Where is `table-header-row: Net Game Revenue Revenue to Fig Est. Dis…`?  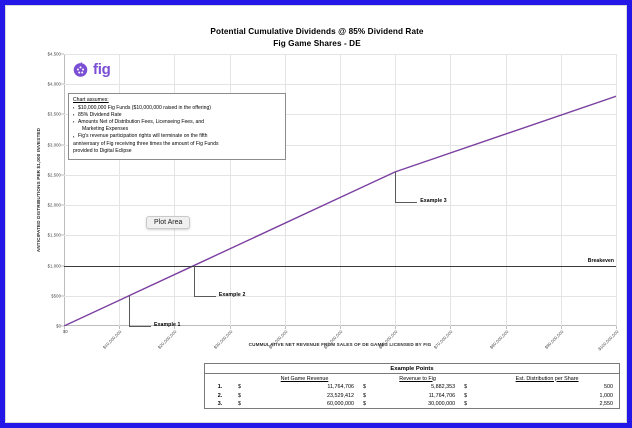
table-header-row: Net Game Revenue Revenue to Fig Est. Dis… is located at coordinates (412, 378).